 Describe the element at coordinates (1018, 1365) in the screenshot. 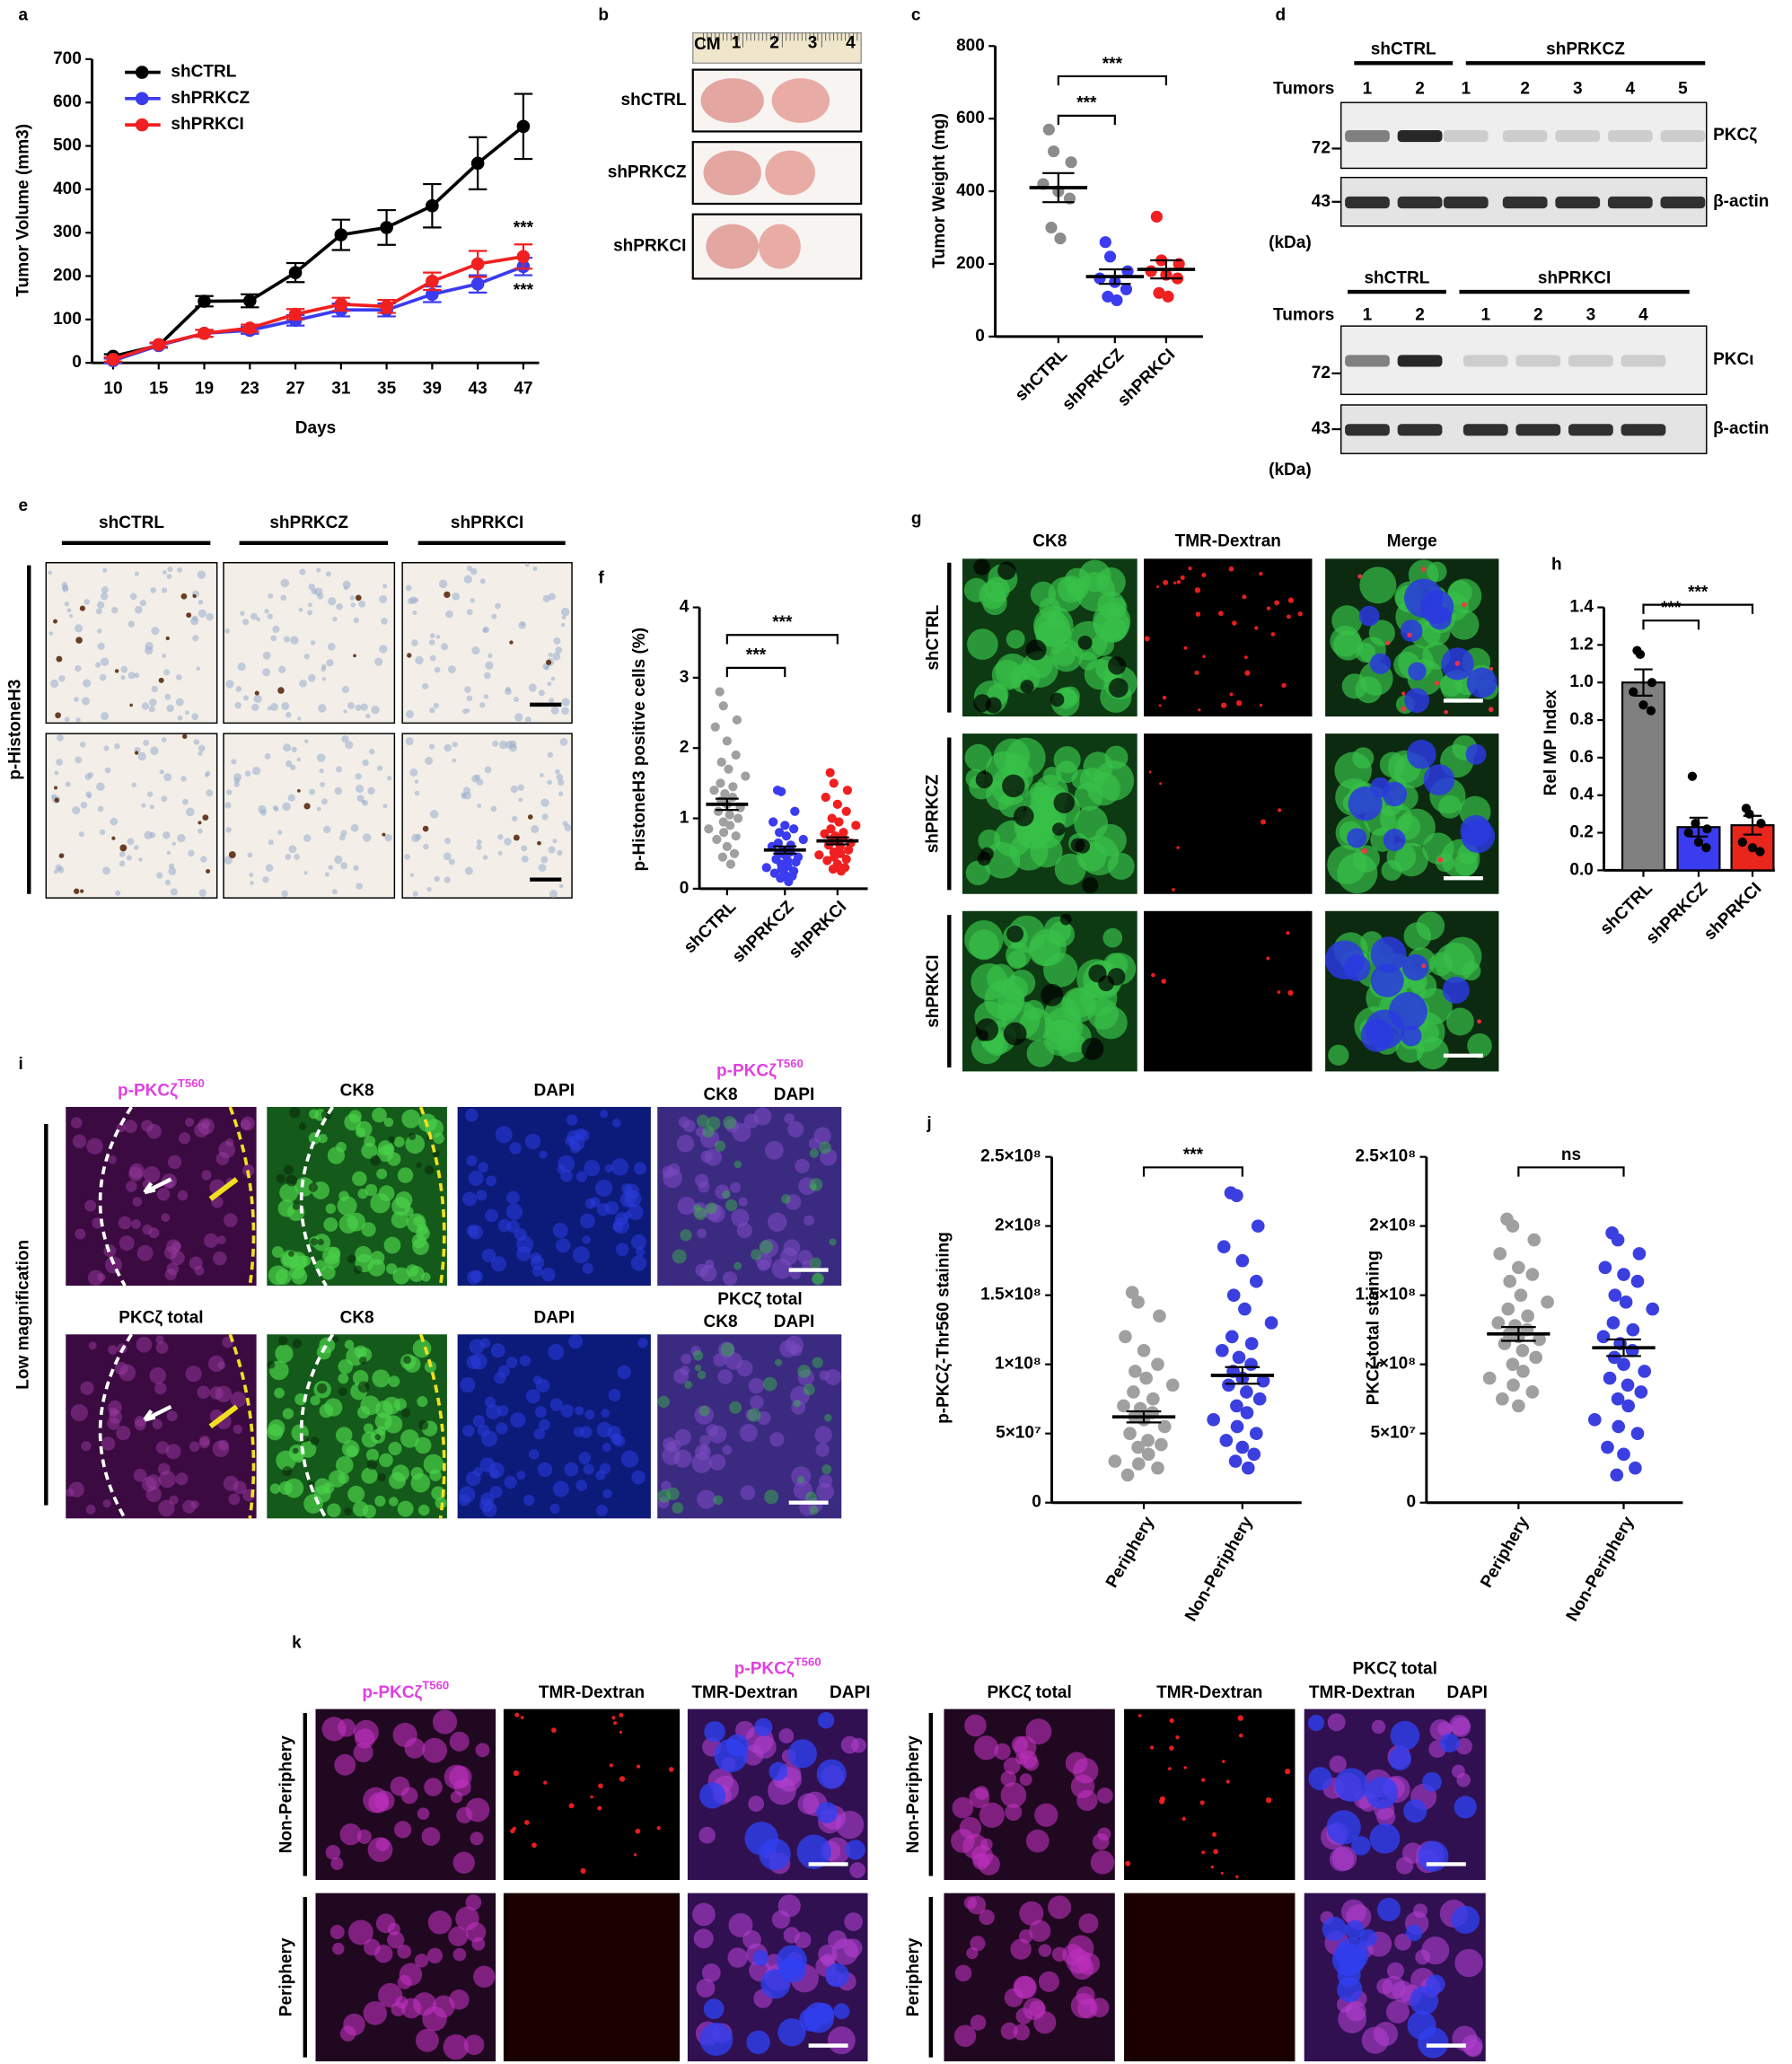

I see `y-tick-label: 1×10⁸` at that location.